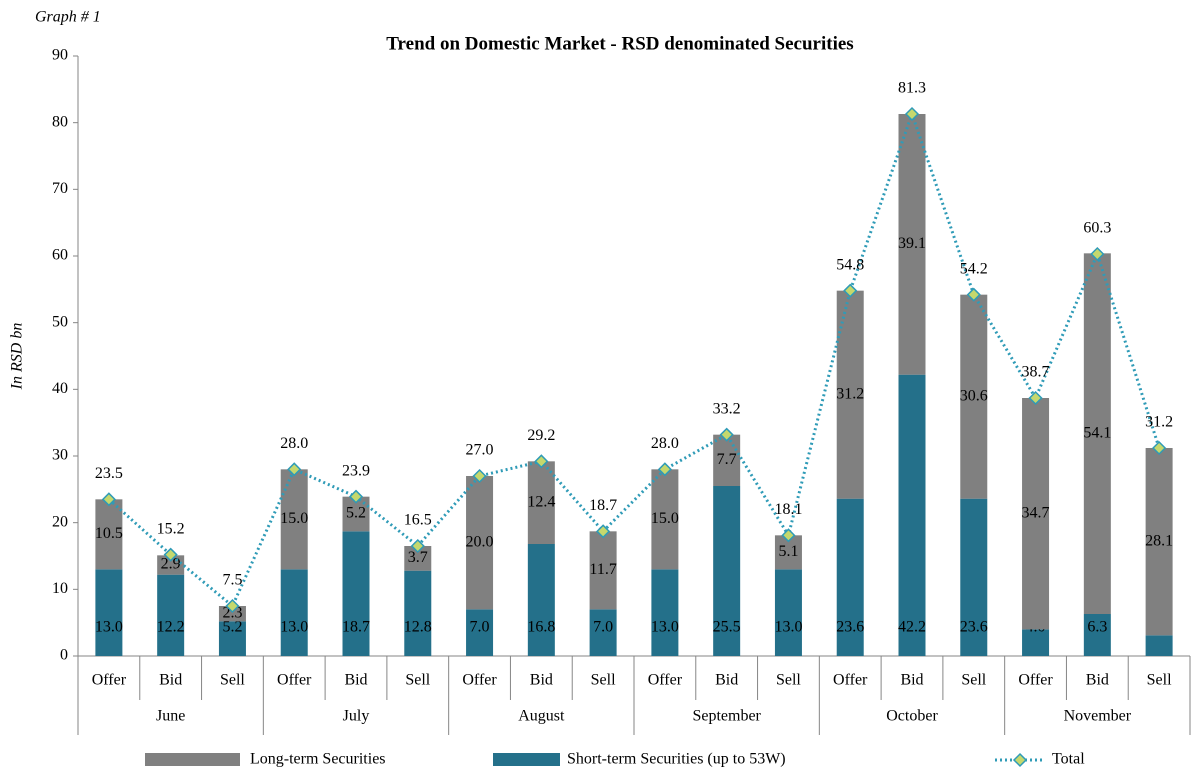  What do you see at coordinates (480, 541) in the screenshot?
I see `data-label: 20.0` at bounding box center [480, 541].